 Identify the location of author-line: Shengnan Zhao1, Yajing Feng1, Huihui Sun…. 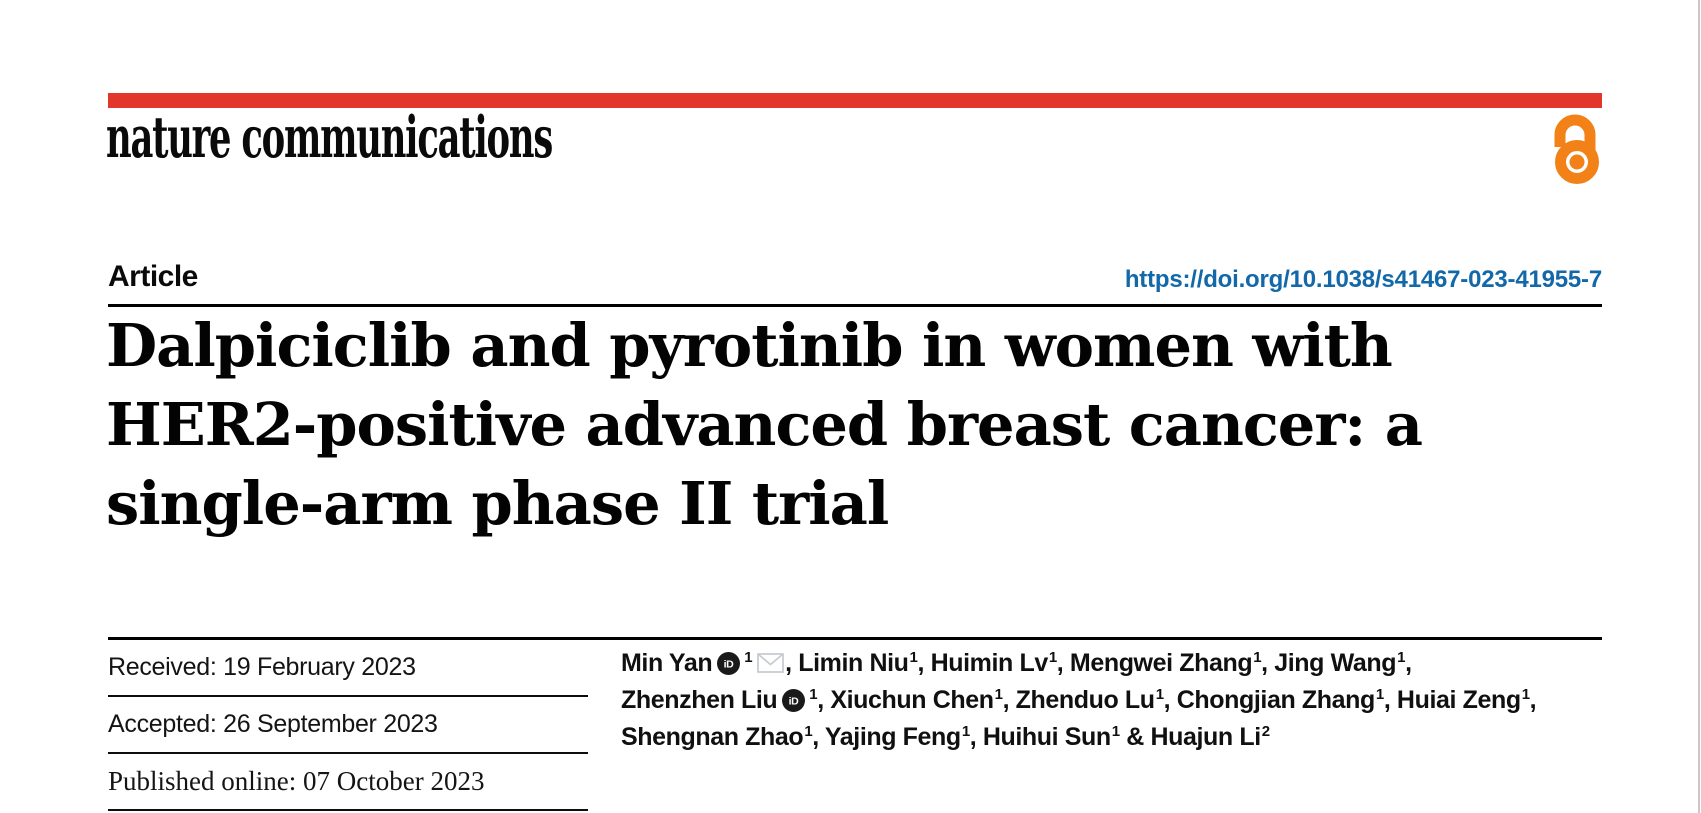
(1113, 737).